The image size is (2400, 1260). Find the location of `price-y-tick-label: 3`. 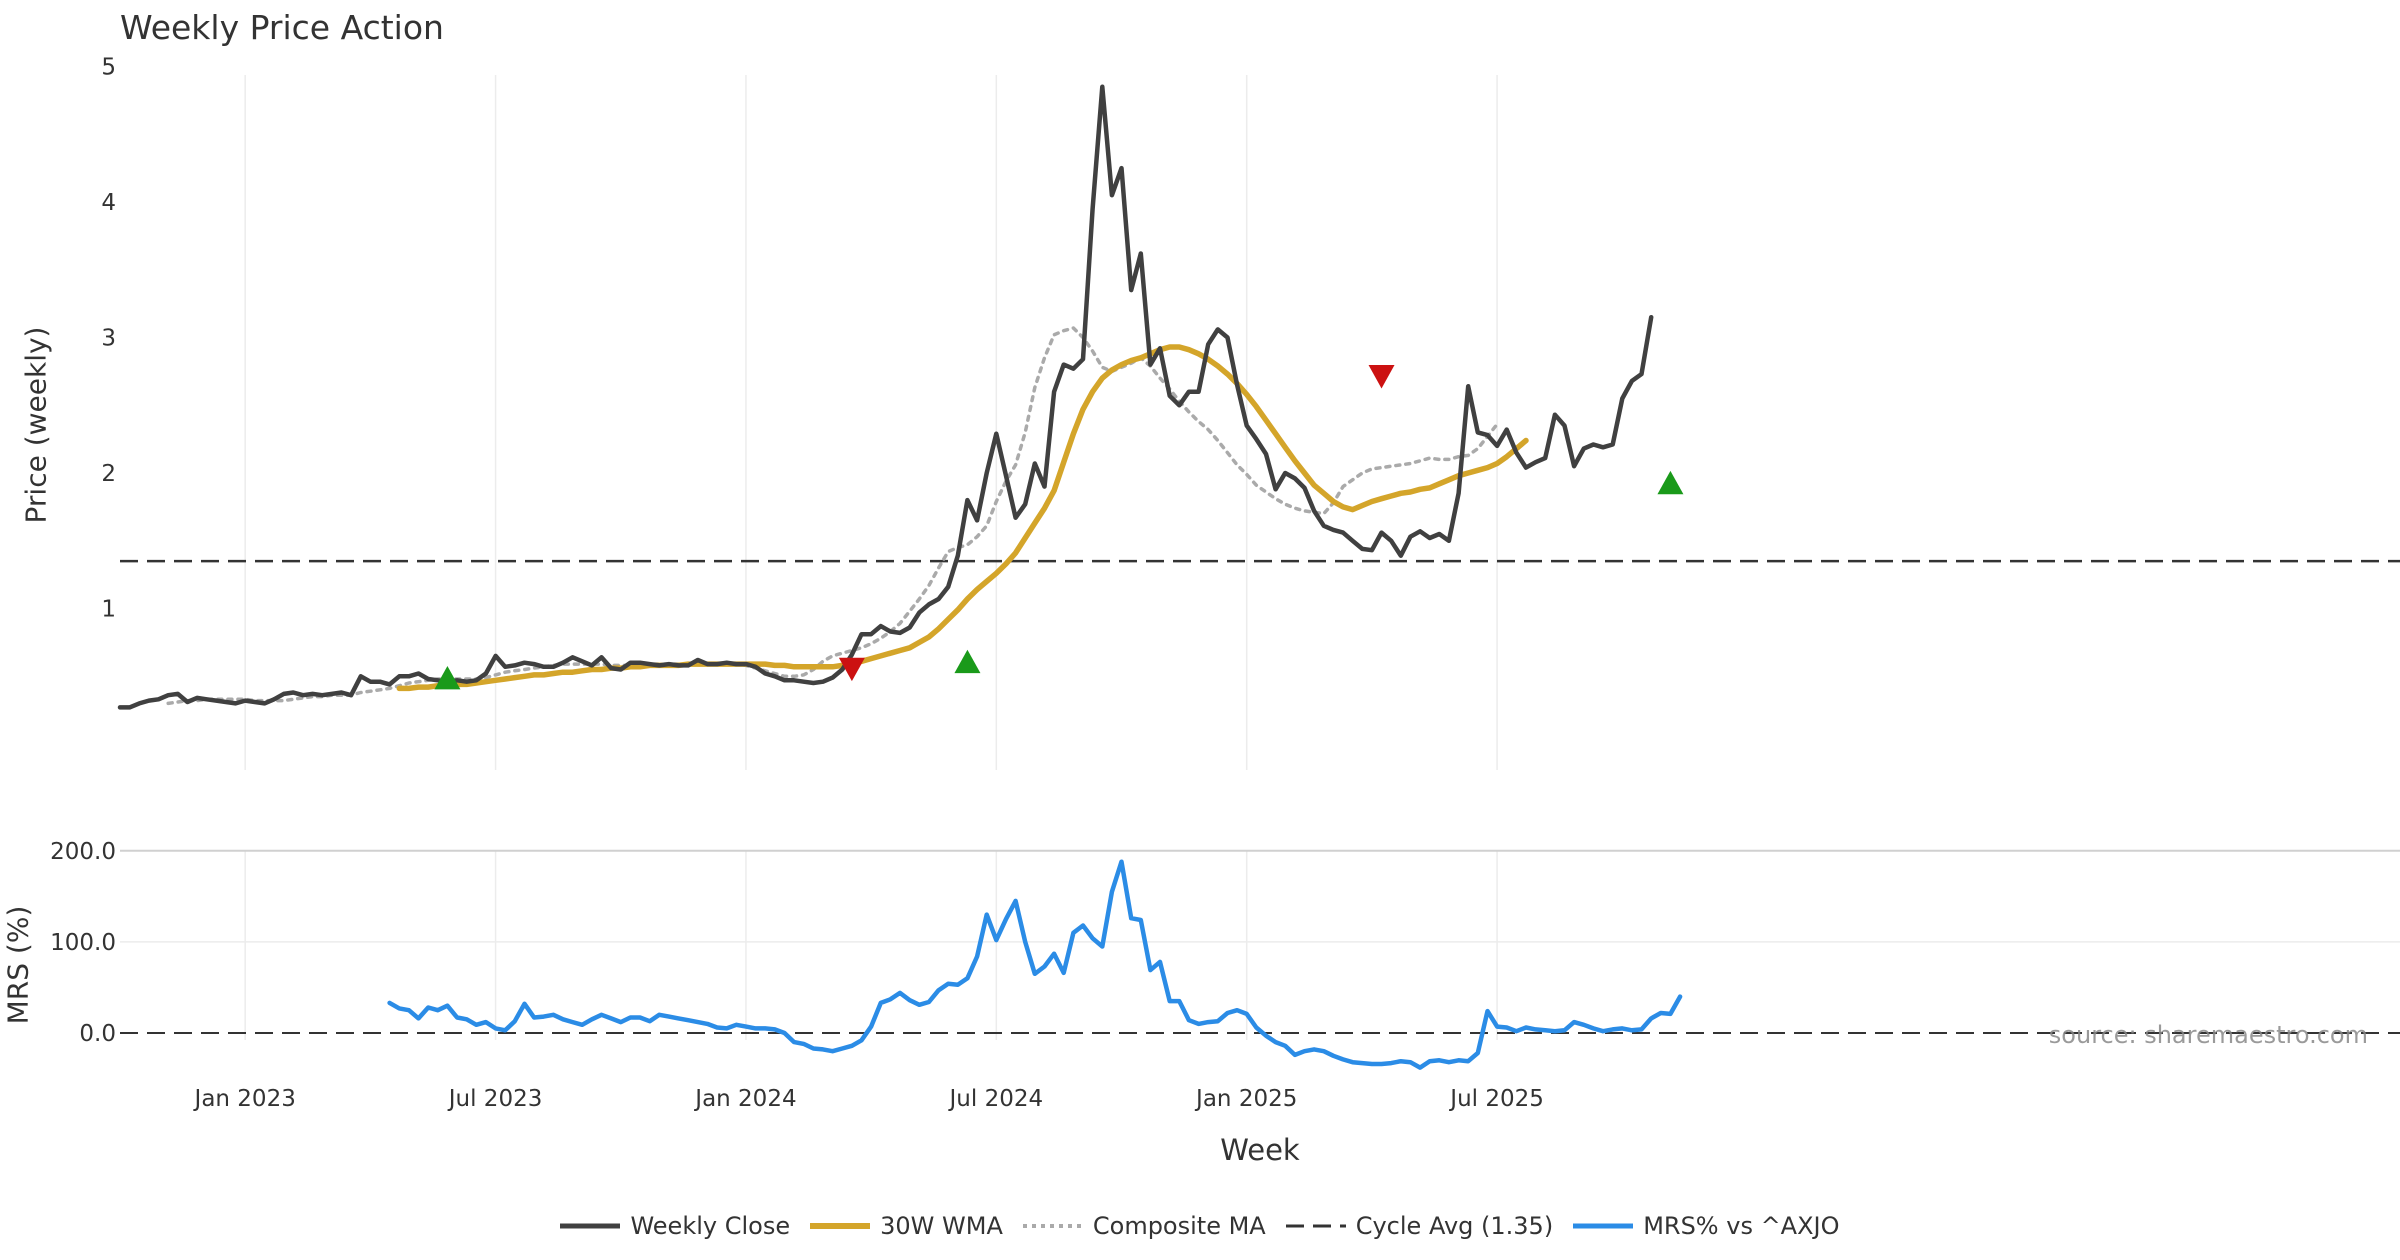

price-y-tick-label: 3 is located at coordinates (108, 339).